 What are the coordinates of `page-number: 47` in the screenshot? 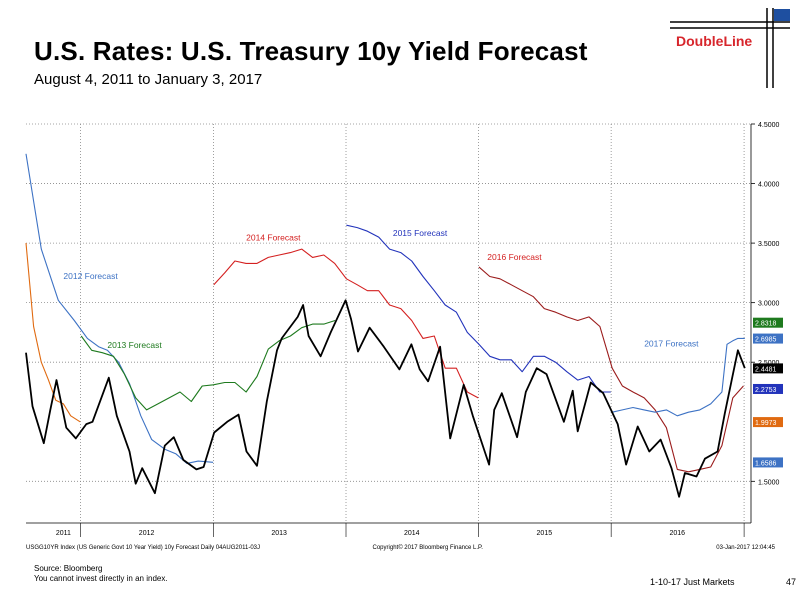 It's located at (791, 582).